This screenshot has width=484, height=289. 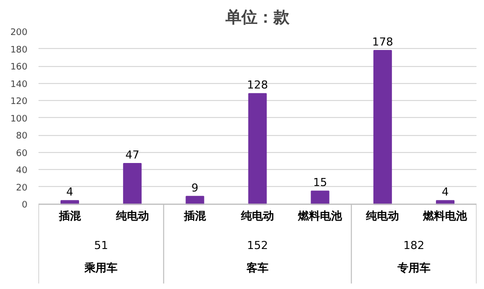 I want to click on y-tick-label: 100, so click(x=19, y=119).